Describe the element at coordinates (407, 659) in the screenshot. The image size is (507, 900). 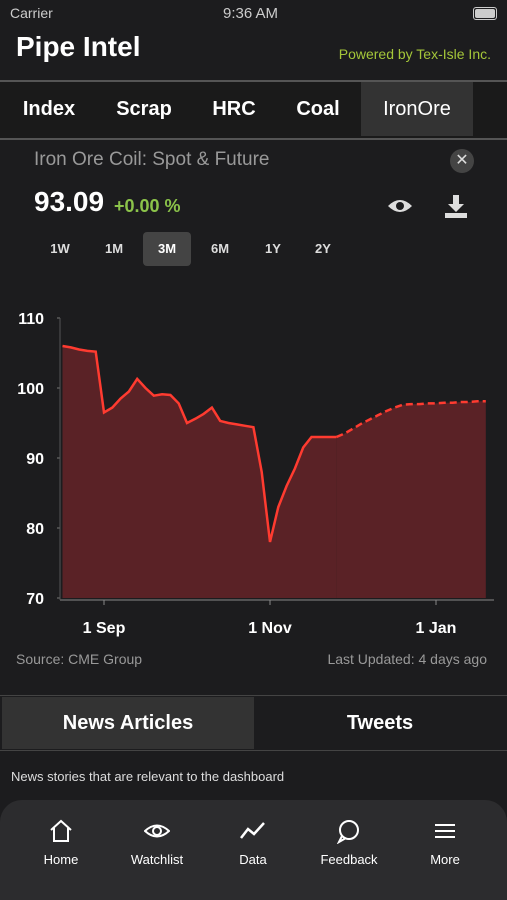
I see `last-updated: Last Updated: 4 days ago` at that location.